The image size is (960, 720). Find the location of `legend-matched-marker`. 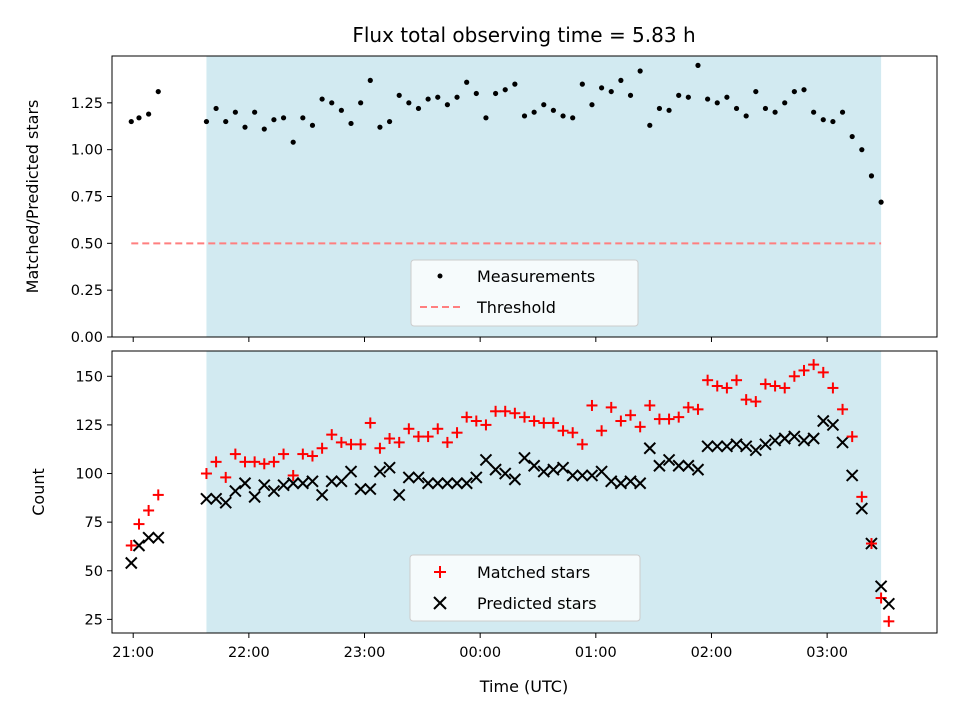

legend-matched-marker is located at coordinates (440, 572).